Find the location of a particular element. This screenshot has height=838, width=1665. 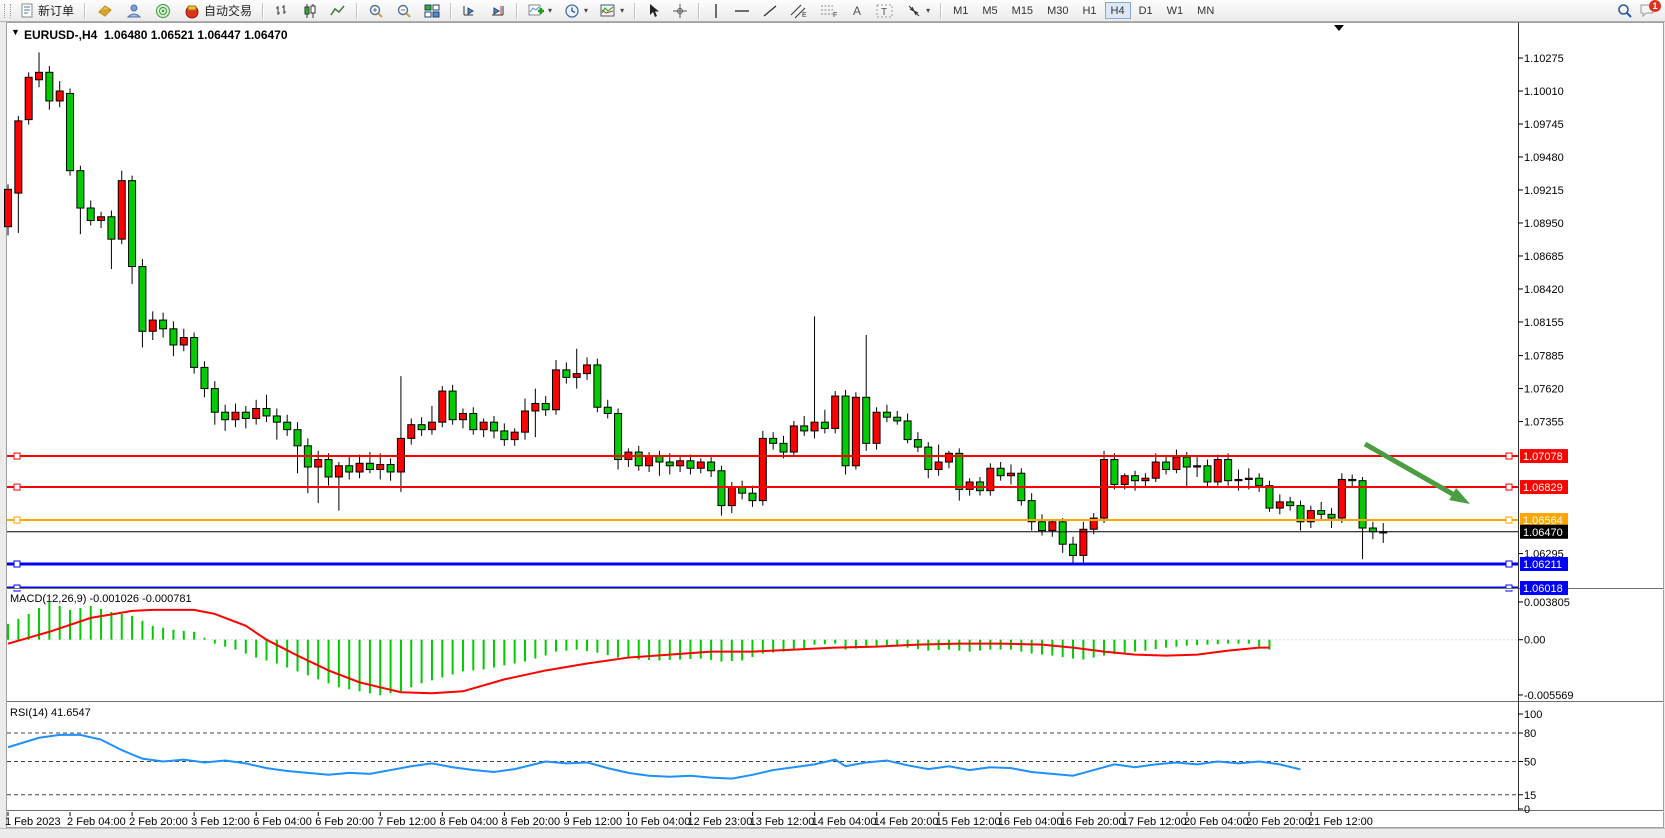

tf-mn-button: MN is located at coordinates (1206, 11).